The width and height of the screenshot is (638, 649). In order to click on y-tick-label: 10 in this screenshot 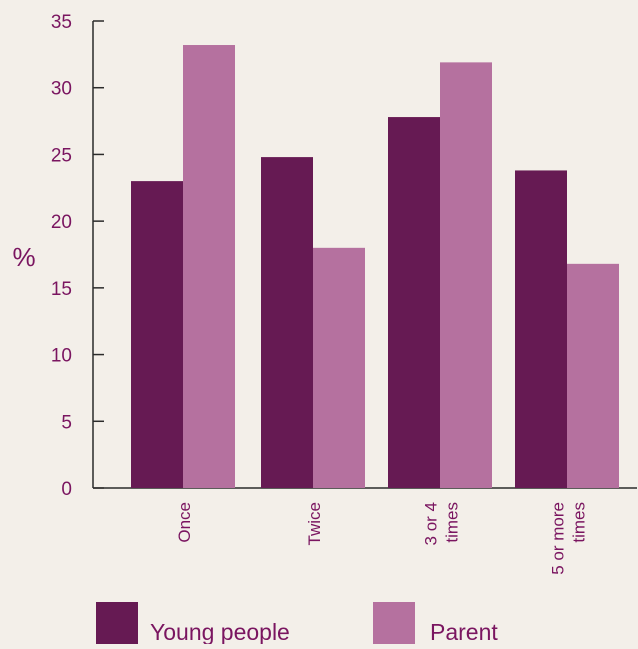, I will do `click(61, 356)`.